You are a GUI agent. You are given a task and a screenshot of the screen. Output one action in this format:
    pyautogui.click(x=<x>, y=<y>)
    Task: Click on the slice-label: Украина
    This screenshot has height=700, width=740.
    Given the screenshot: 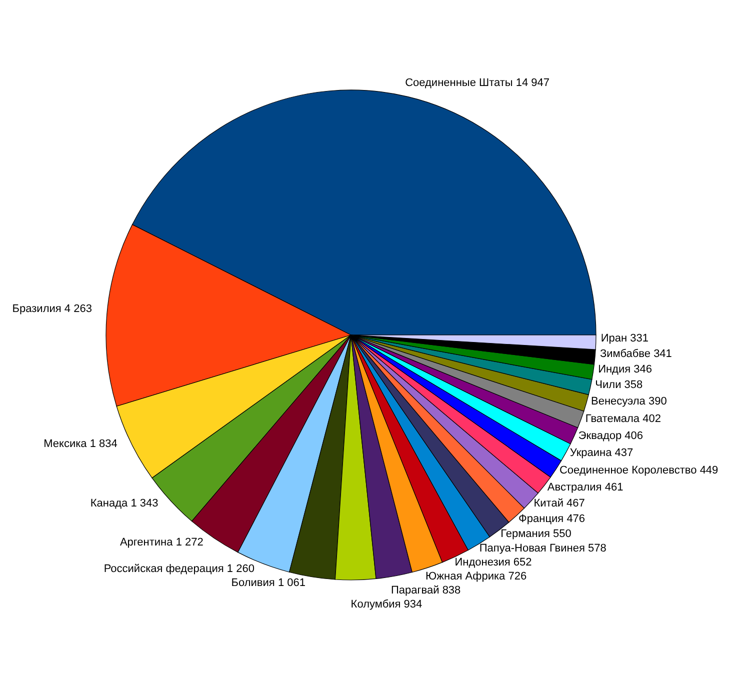 What is the action you would take?
    pyautogui.click(x=592, y=453)
    